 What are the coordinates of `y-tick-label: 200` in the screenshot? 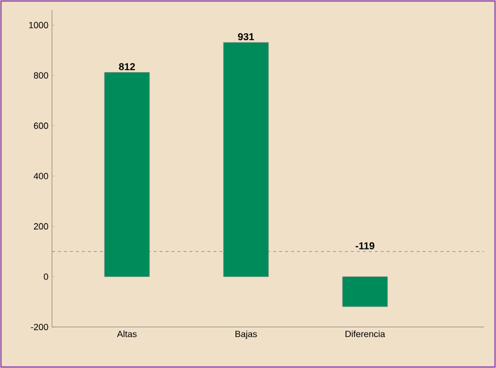 It's located at (41, 226).